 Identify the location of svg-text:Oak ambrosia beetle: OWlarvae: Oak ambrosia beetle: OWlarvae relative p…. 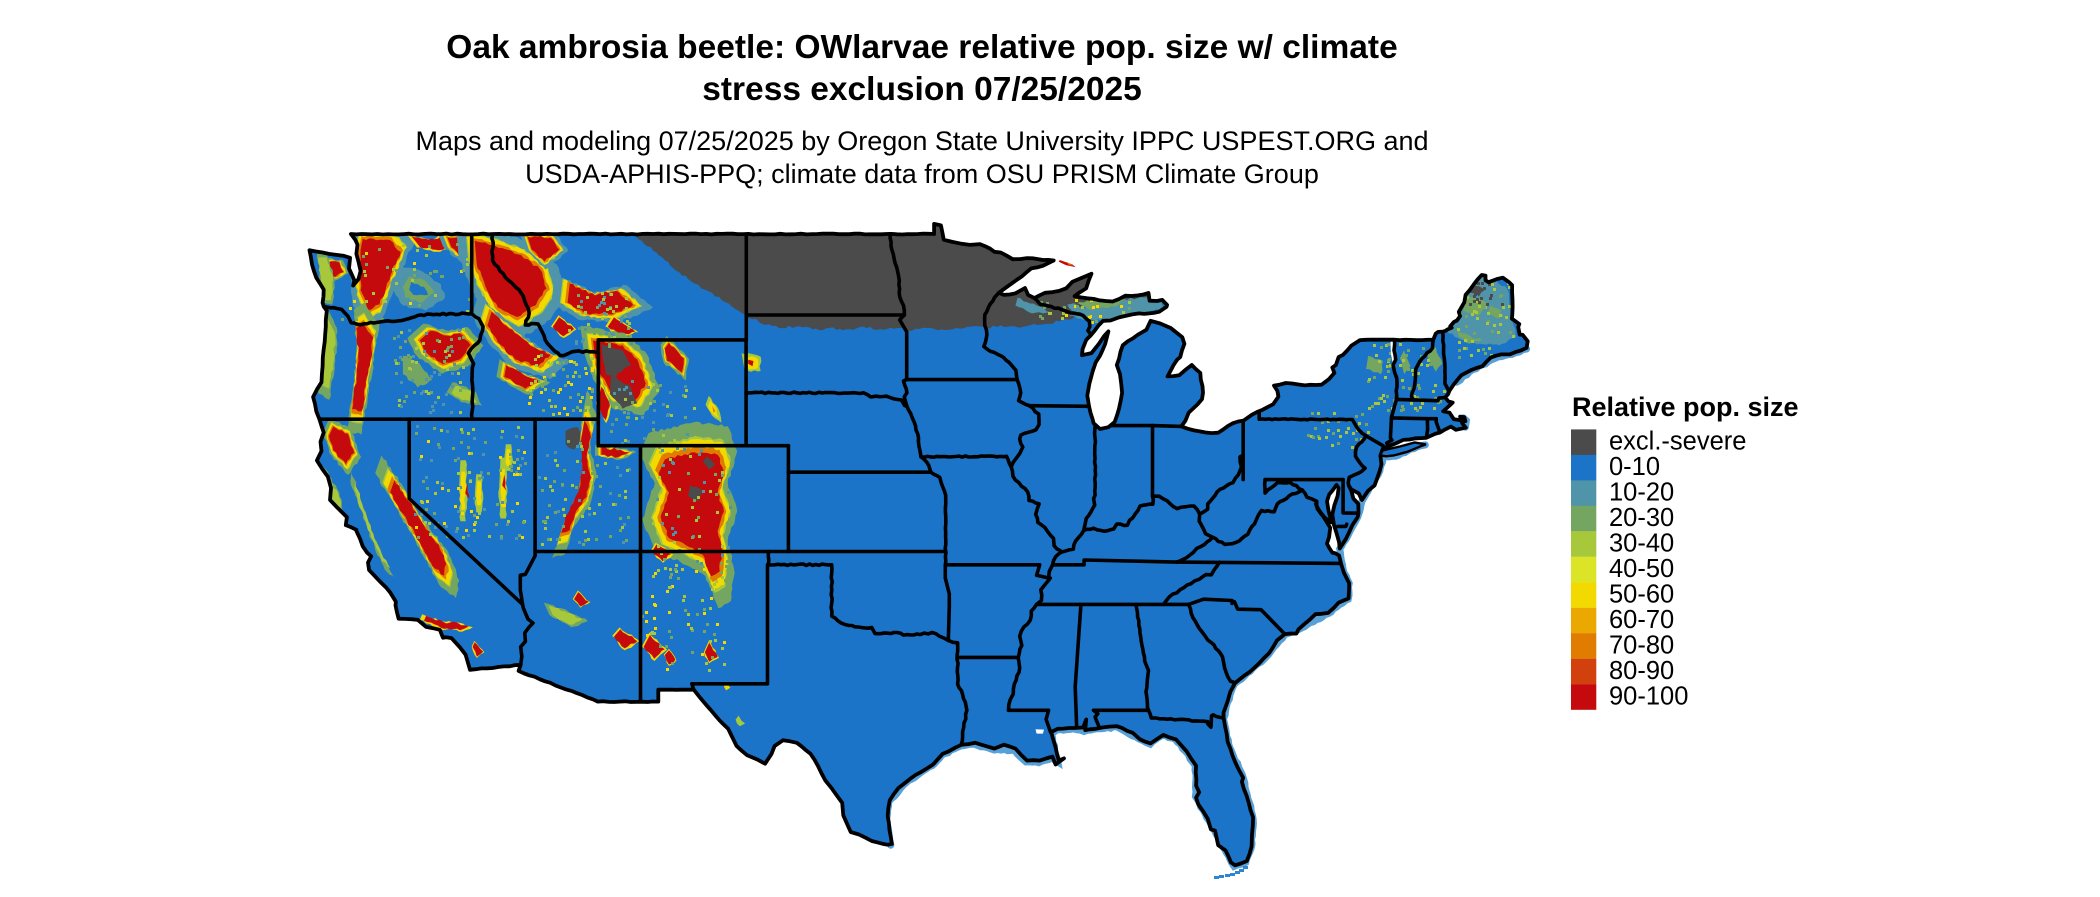
(921, 47).